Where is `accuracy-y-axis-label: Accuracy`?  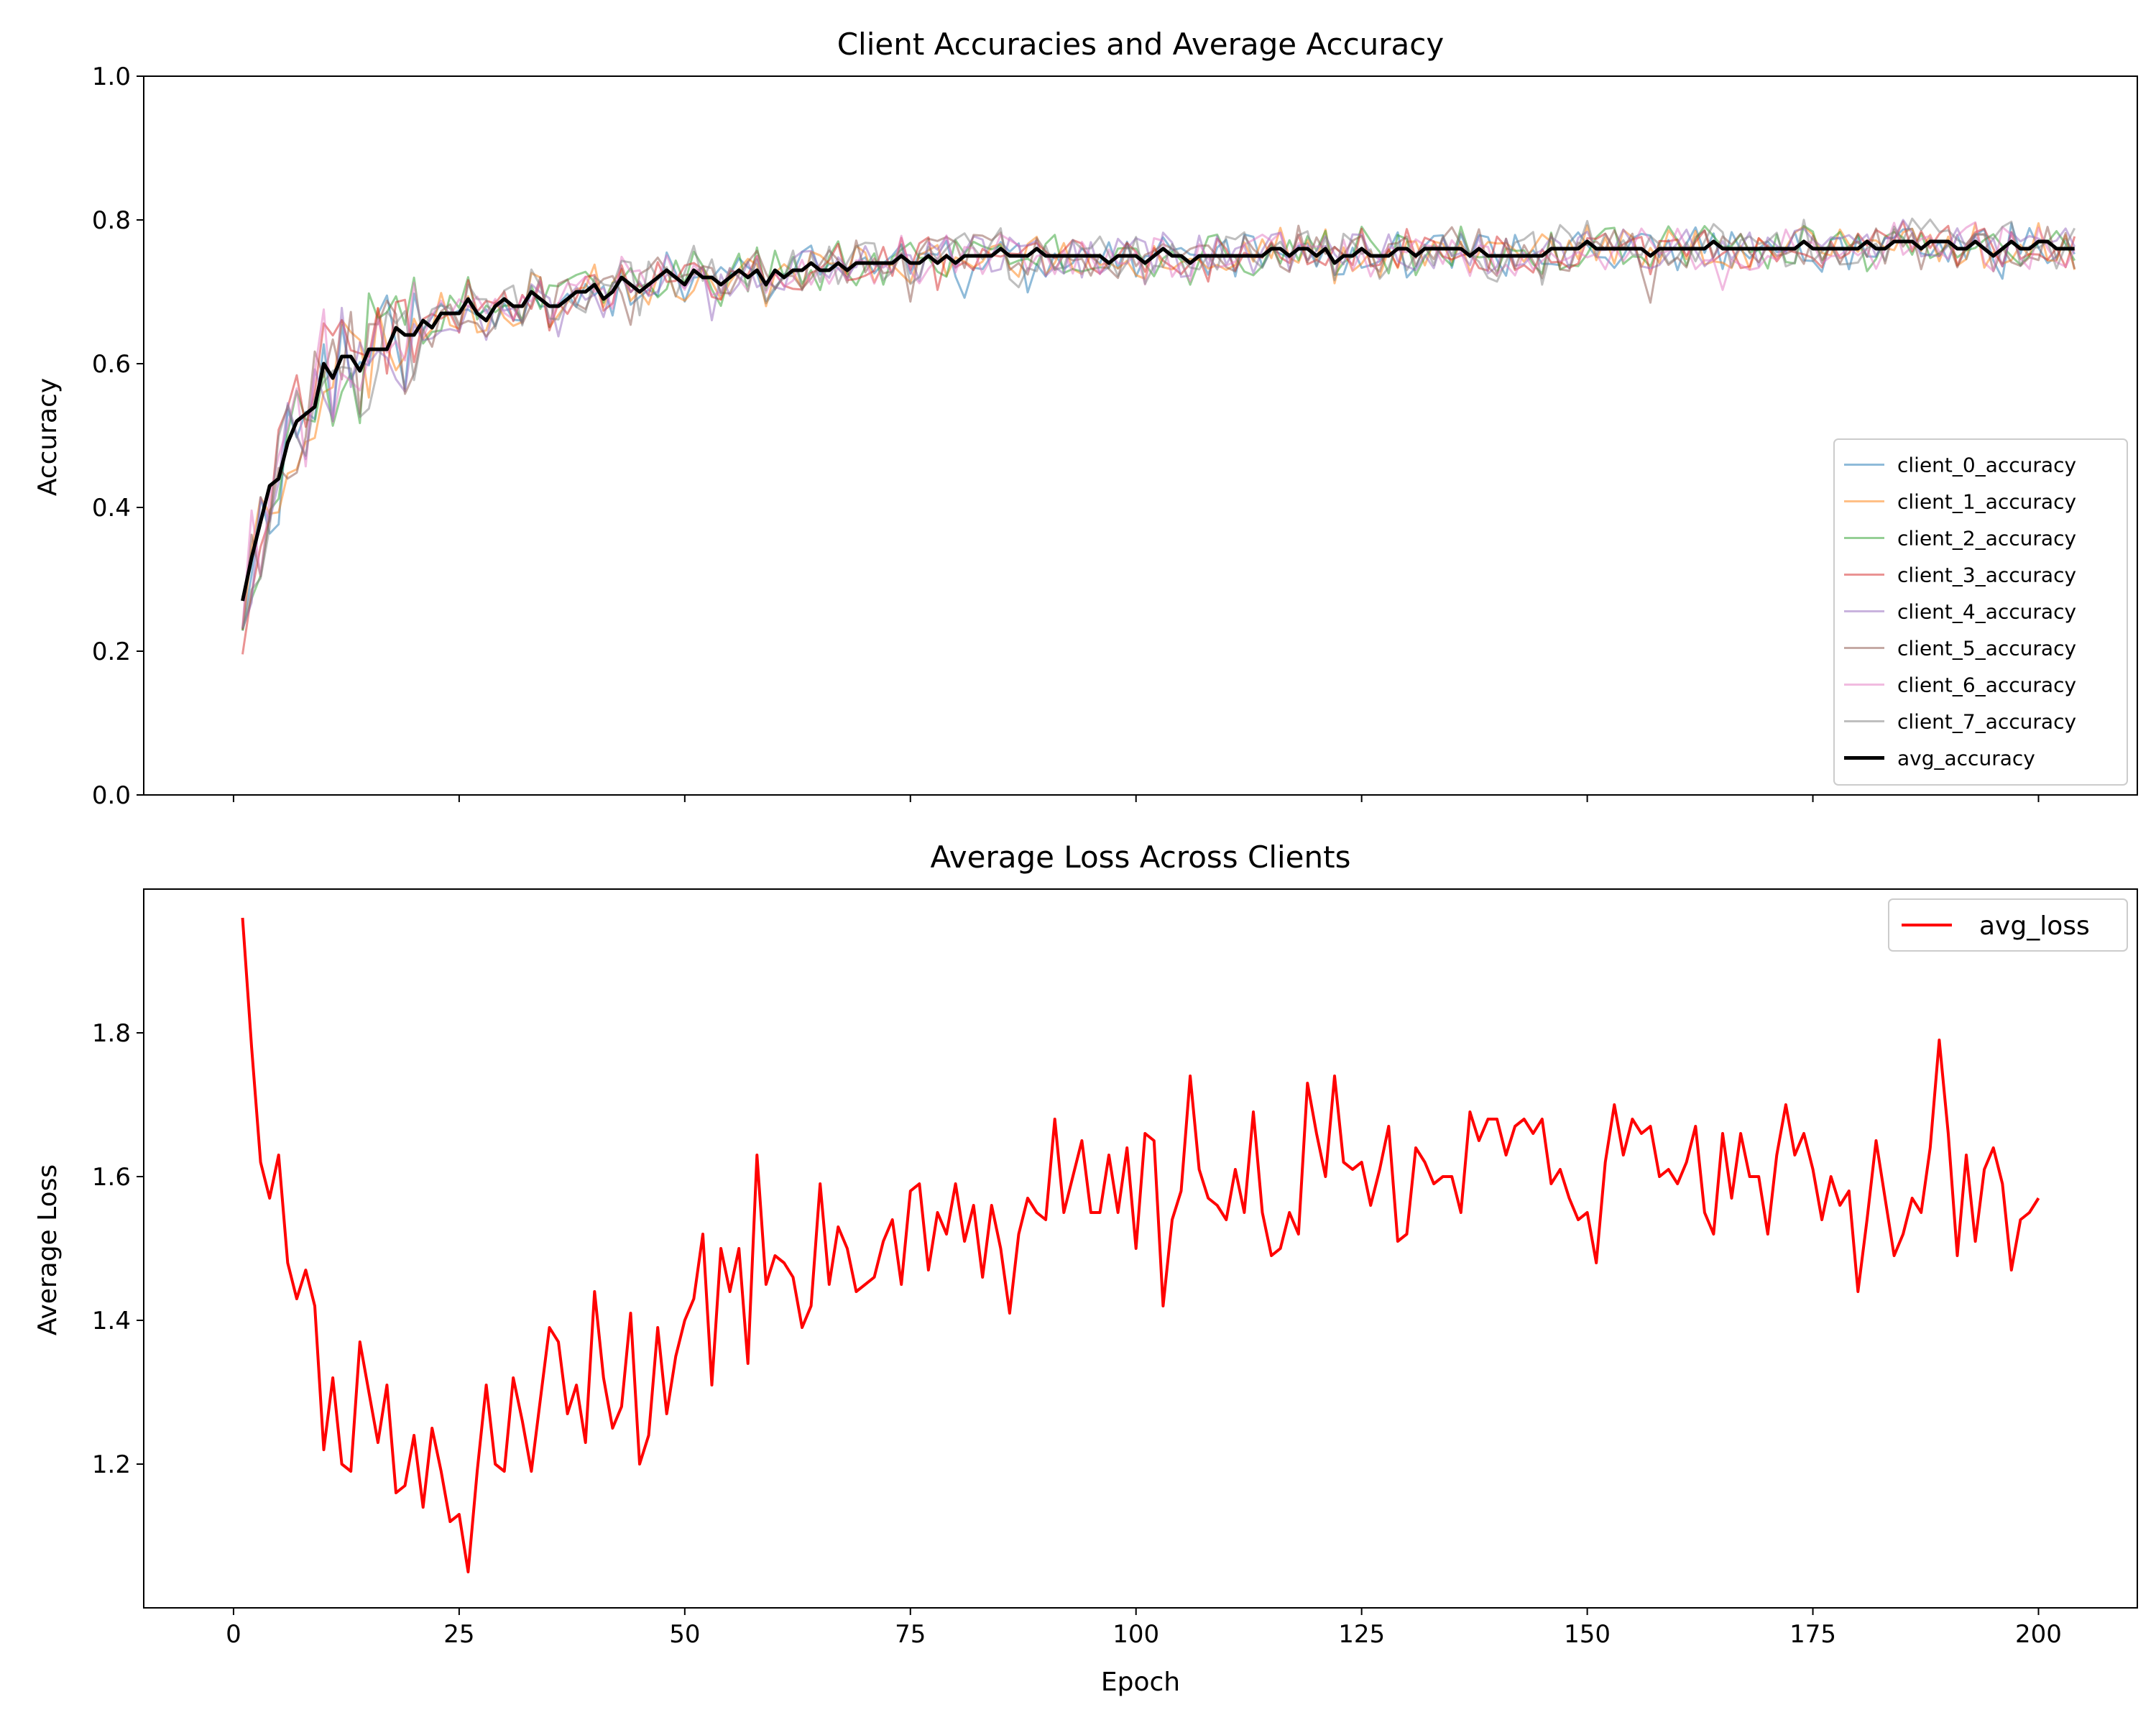 accuracy-y-axis-label: Accuracy is located at coordinates (48, 437).